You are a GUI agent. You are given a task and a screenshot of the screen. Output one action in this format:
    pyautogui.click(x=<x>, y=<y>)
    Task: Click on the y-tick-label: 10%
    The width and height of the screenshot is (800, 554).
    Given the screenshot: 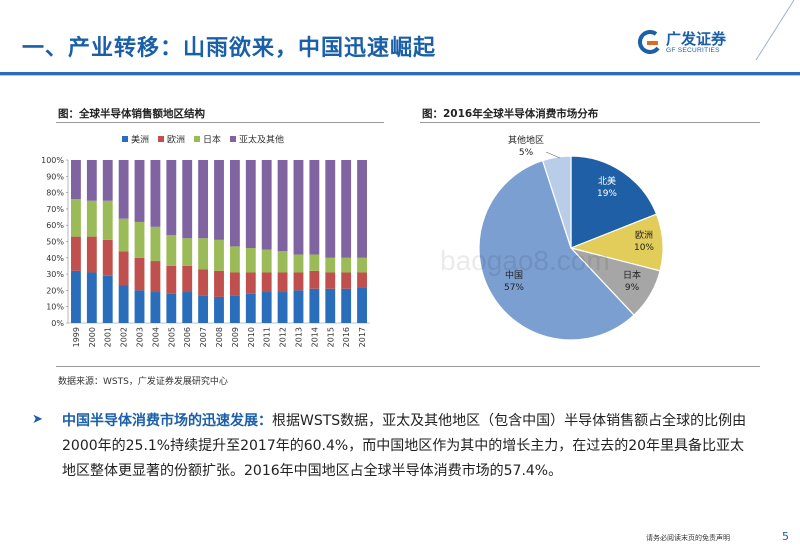 What is the action you would take?
    pyautogui.click(x=55, y=307)
    